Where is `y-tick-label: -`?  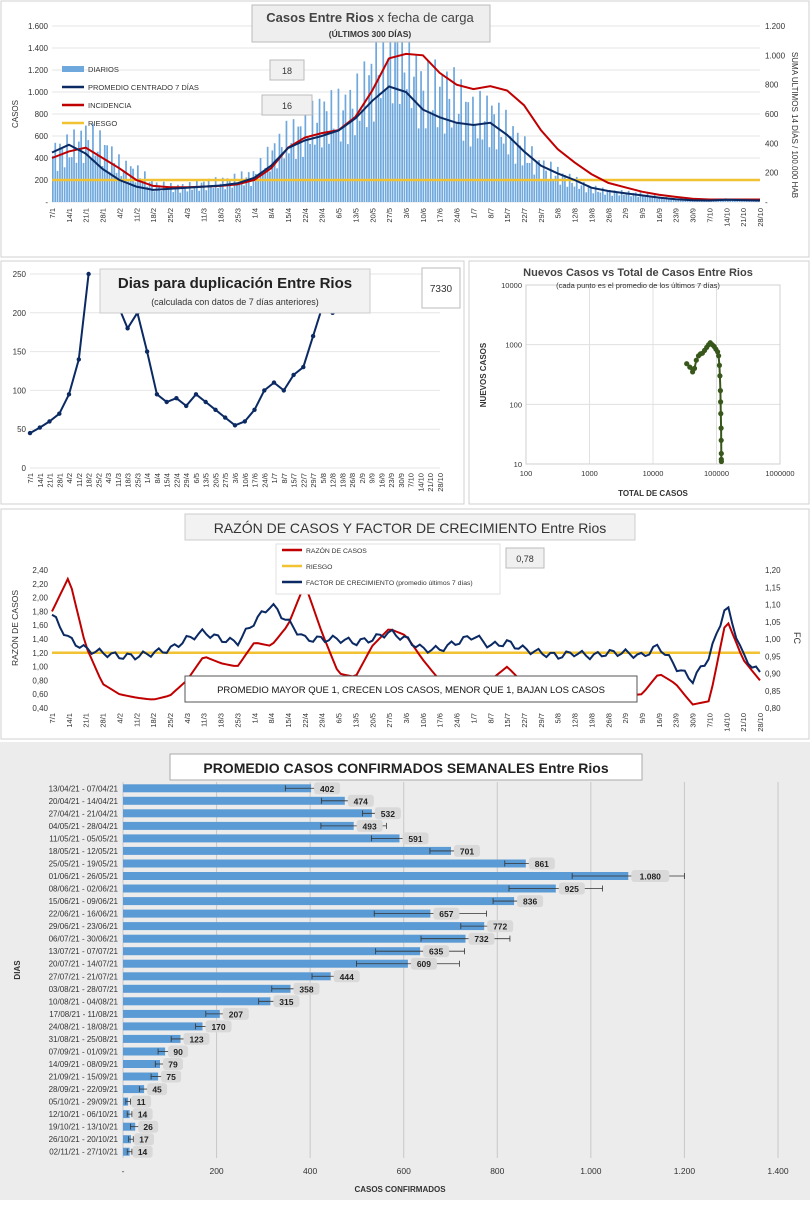 y-tick-label: - is located at coordinates (46, 202).